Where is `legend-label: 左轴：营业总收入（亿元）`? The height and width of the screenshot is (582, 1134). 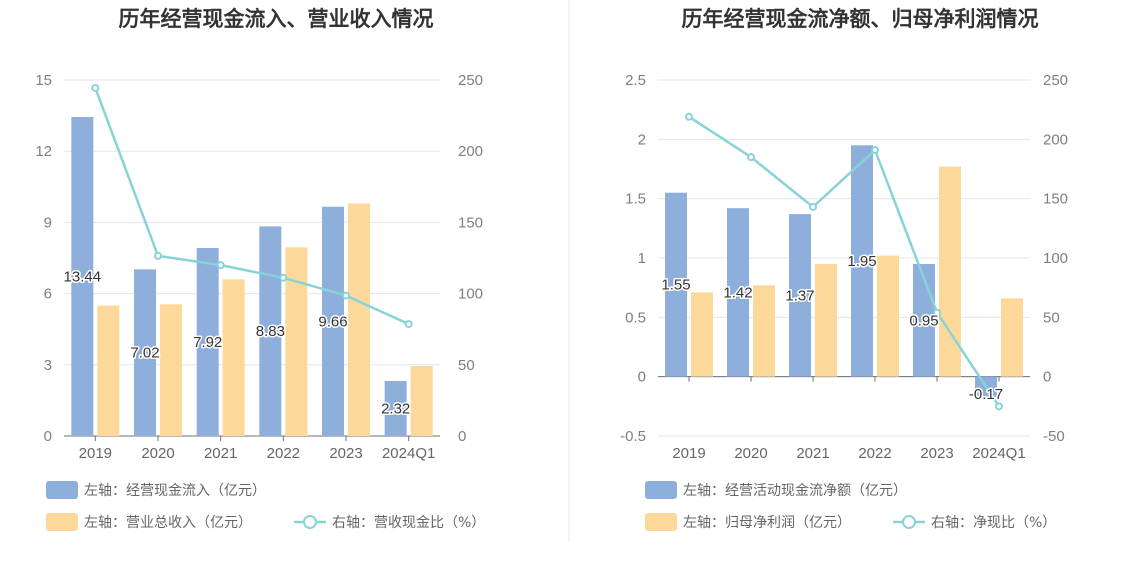
legend-label: 左轴：营业总收入（亿元） is located at coordinates (168, 523).